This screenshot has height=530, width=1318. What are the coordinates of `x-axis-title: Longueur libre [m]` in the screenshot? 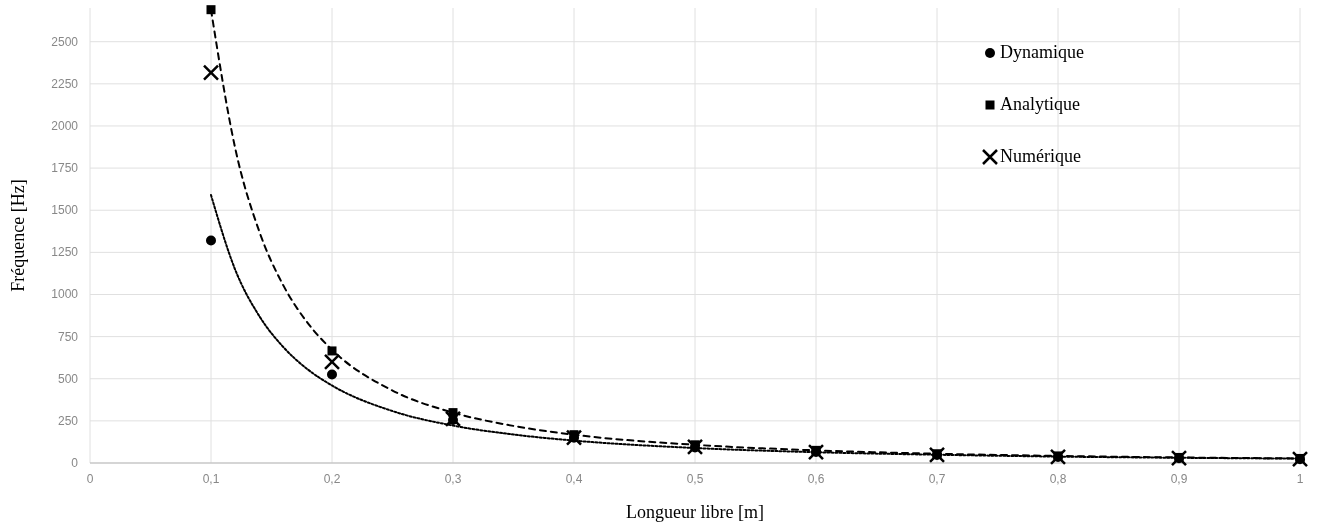 It's located at (695, 512).